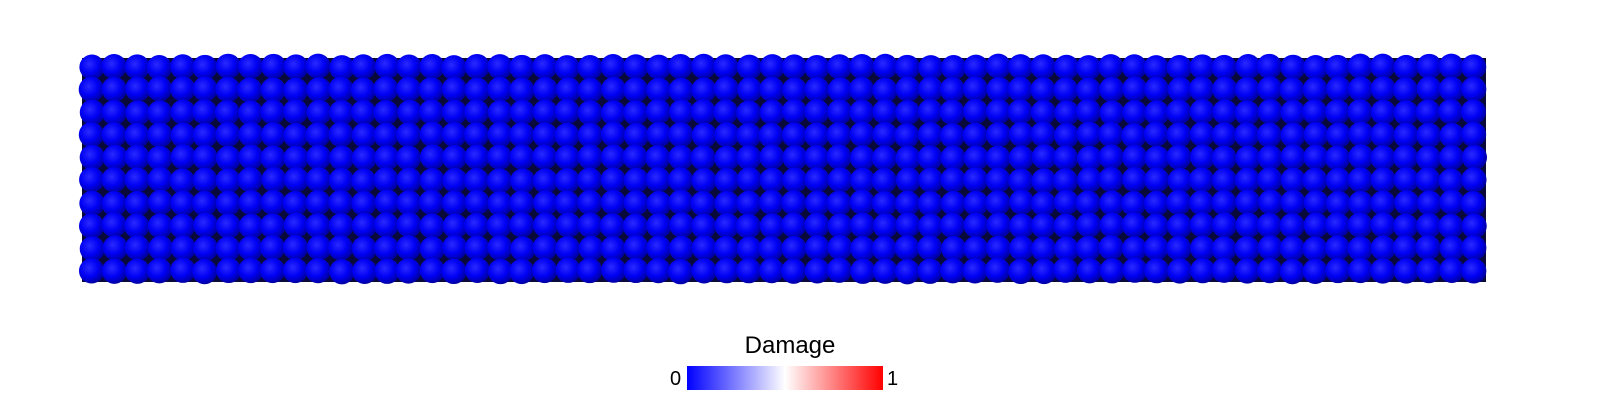  Describe the element at coordinates (785, 378) in the screenshot. I see `colorbar-gradient` at that location.